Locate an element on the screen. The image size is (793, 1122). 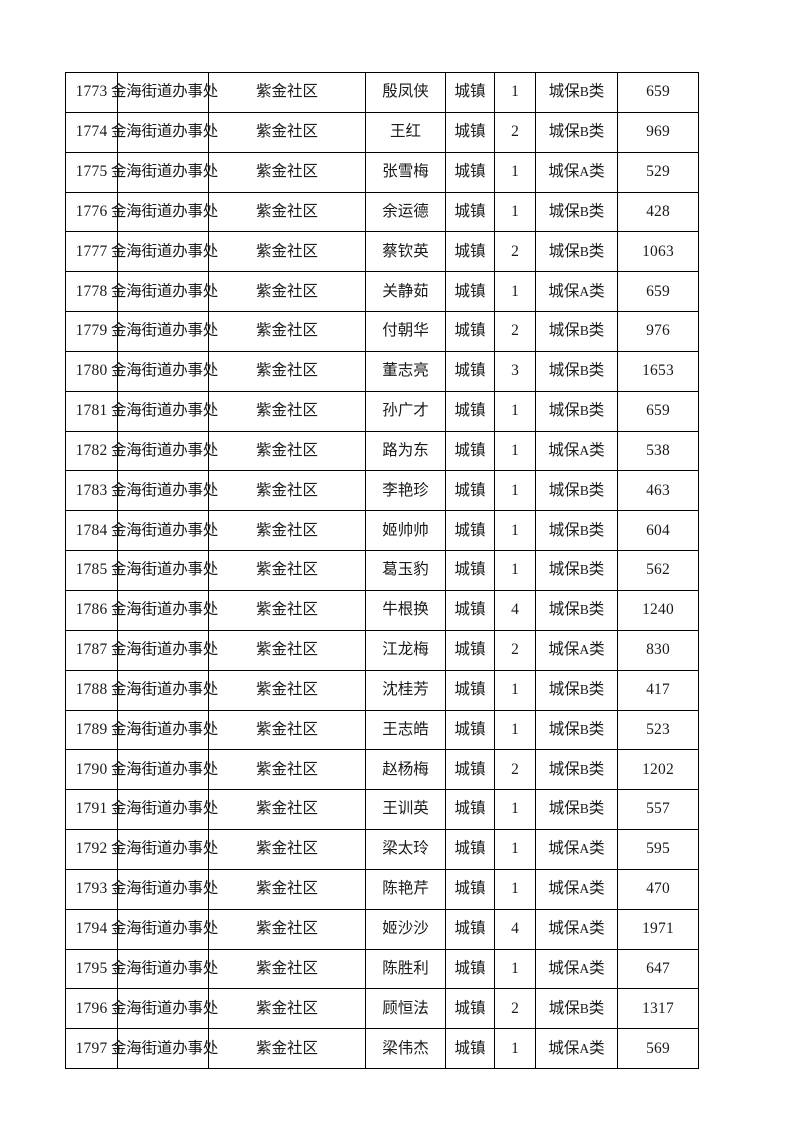
cell-row-number: 1776 is located at coordinates (91, 212).